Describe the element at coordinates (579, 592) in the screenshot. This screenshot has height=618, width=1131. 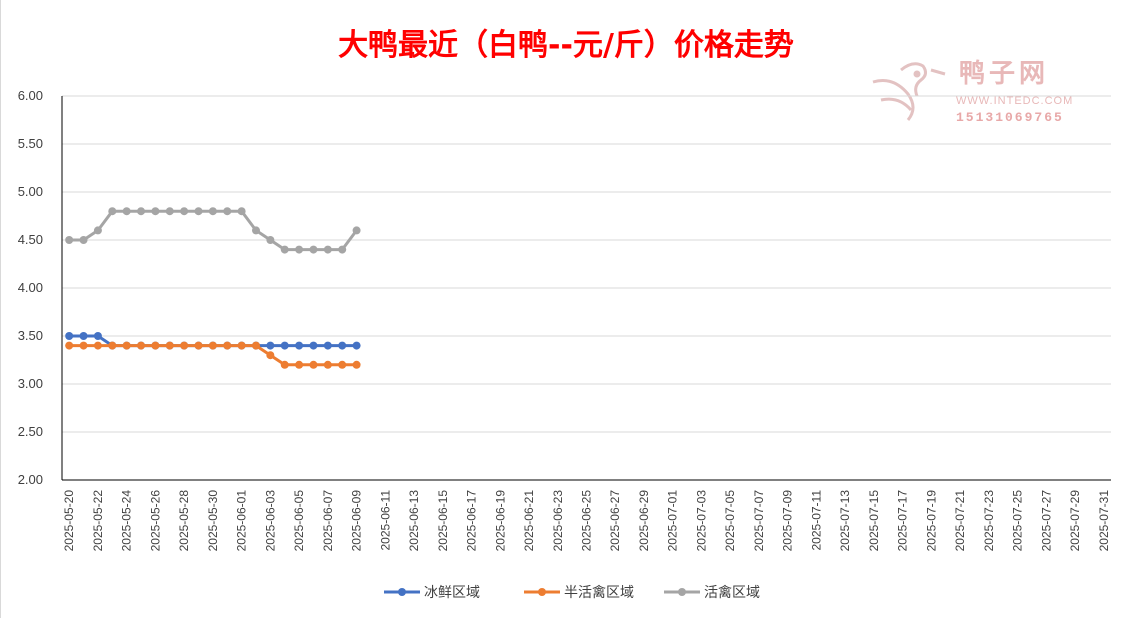
I see `legend-item: 半活禽区域` at that location.